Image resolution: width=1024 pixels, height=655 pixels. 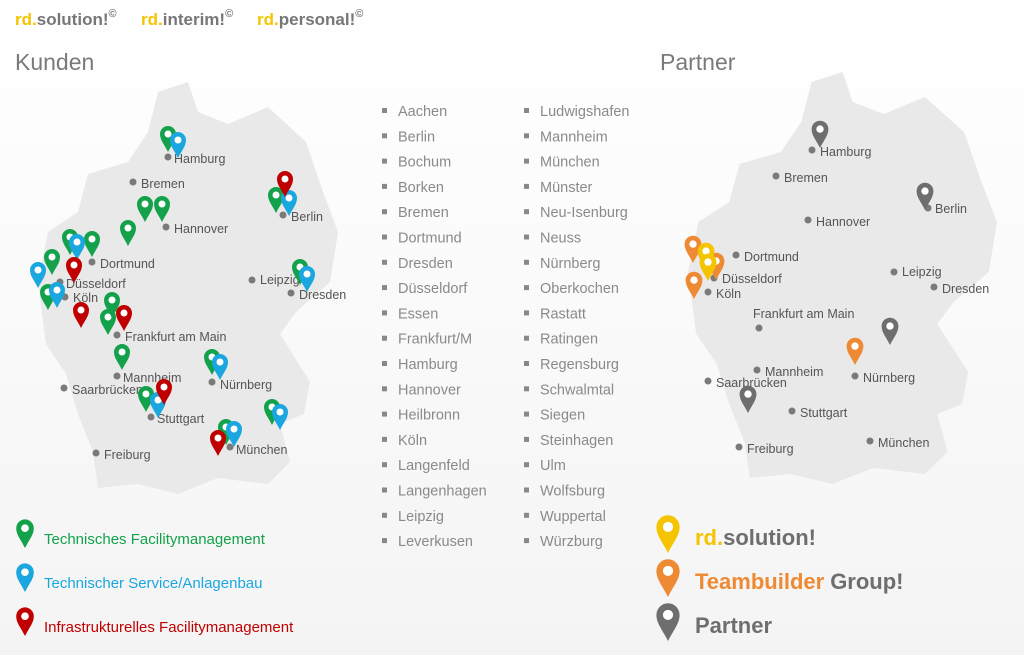 What do you see at coordinates (576, 441) in the screenshot?
I see `location: Steinhagen` at bounding box center [576, 441].